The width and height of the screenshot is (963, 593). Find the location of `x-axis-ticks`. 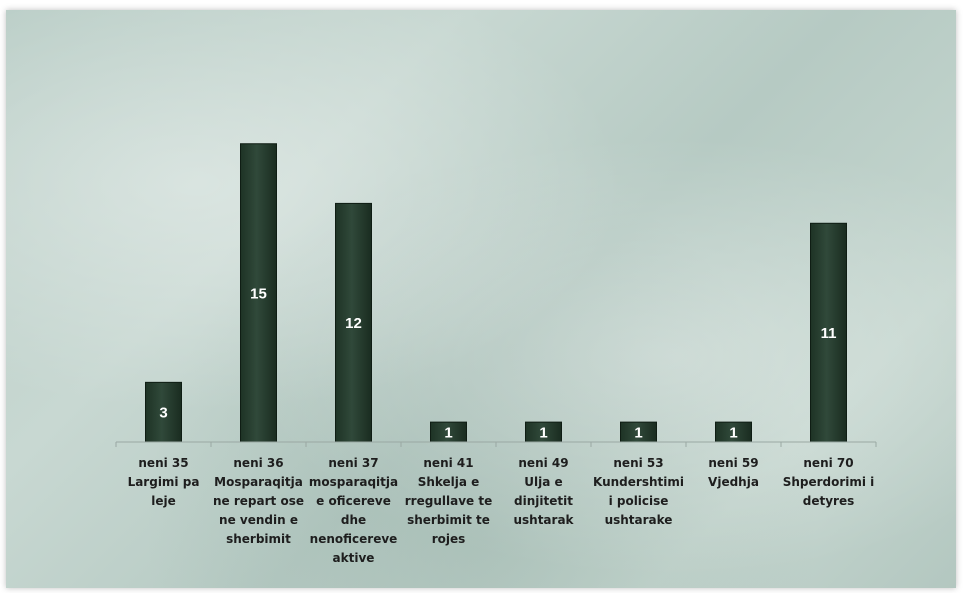

x-axis-ticks is located at coordinates (496, 444).